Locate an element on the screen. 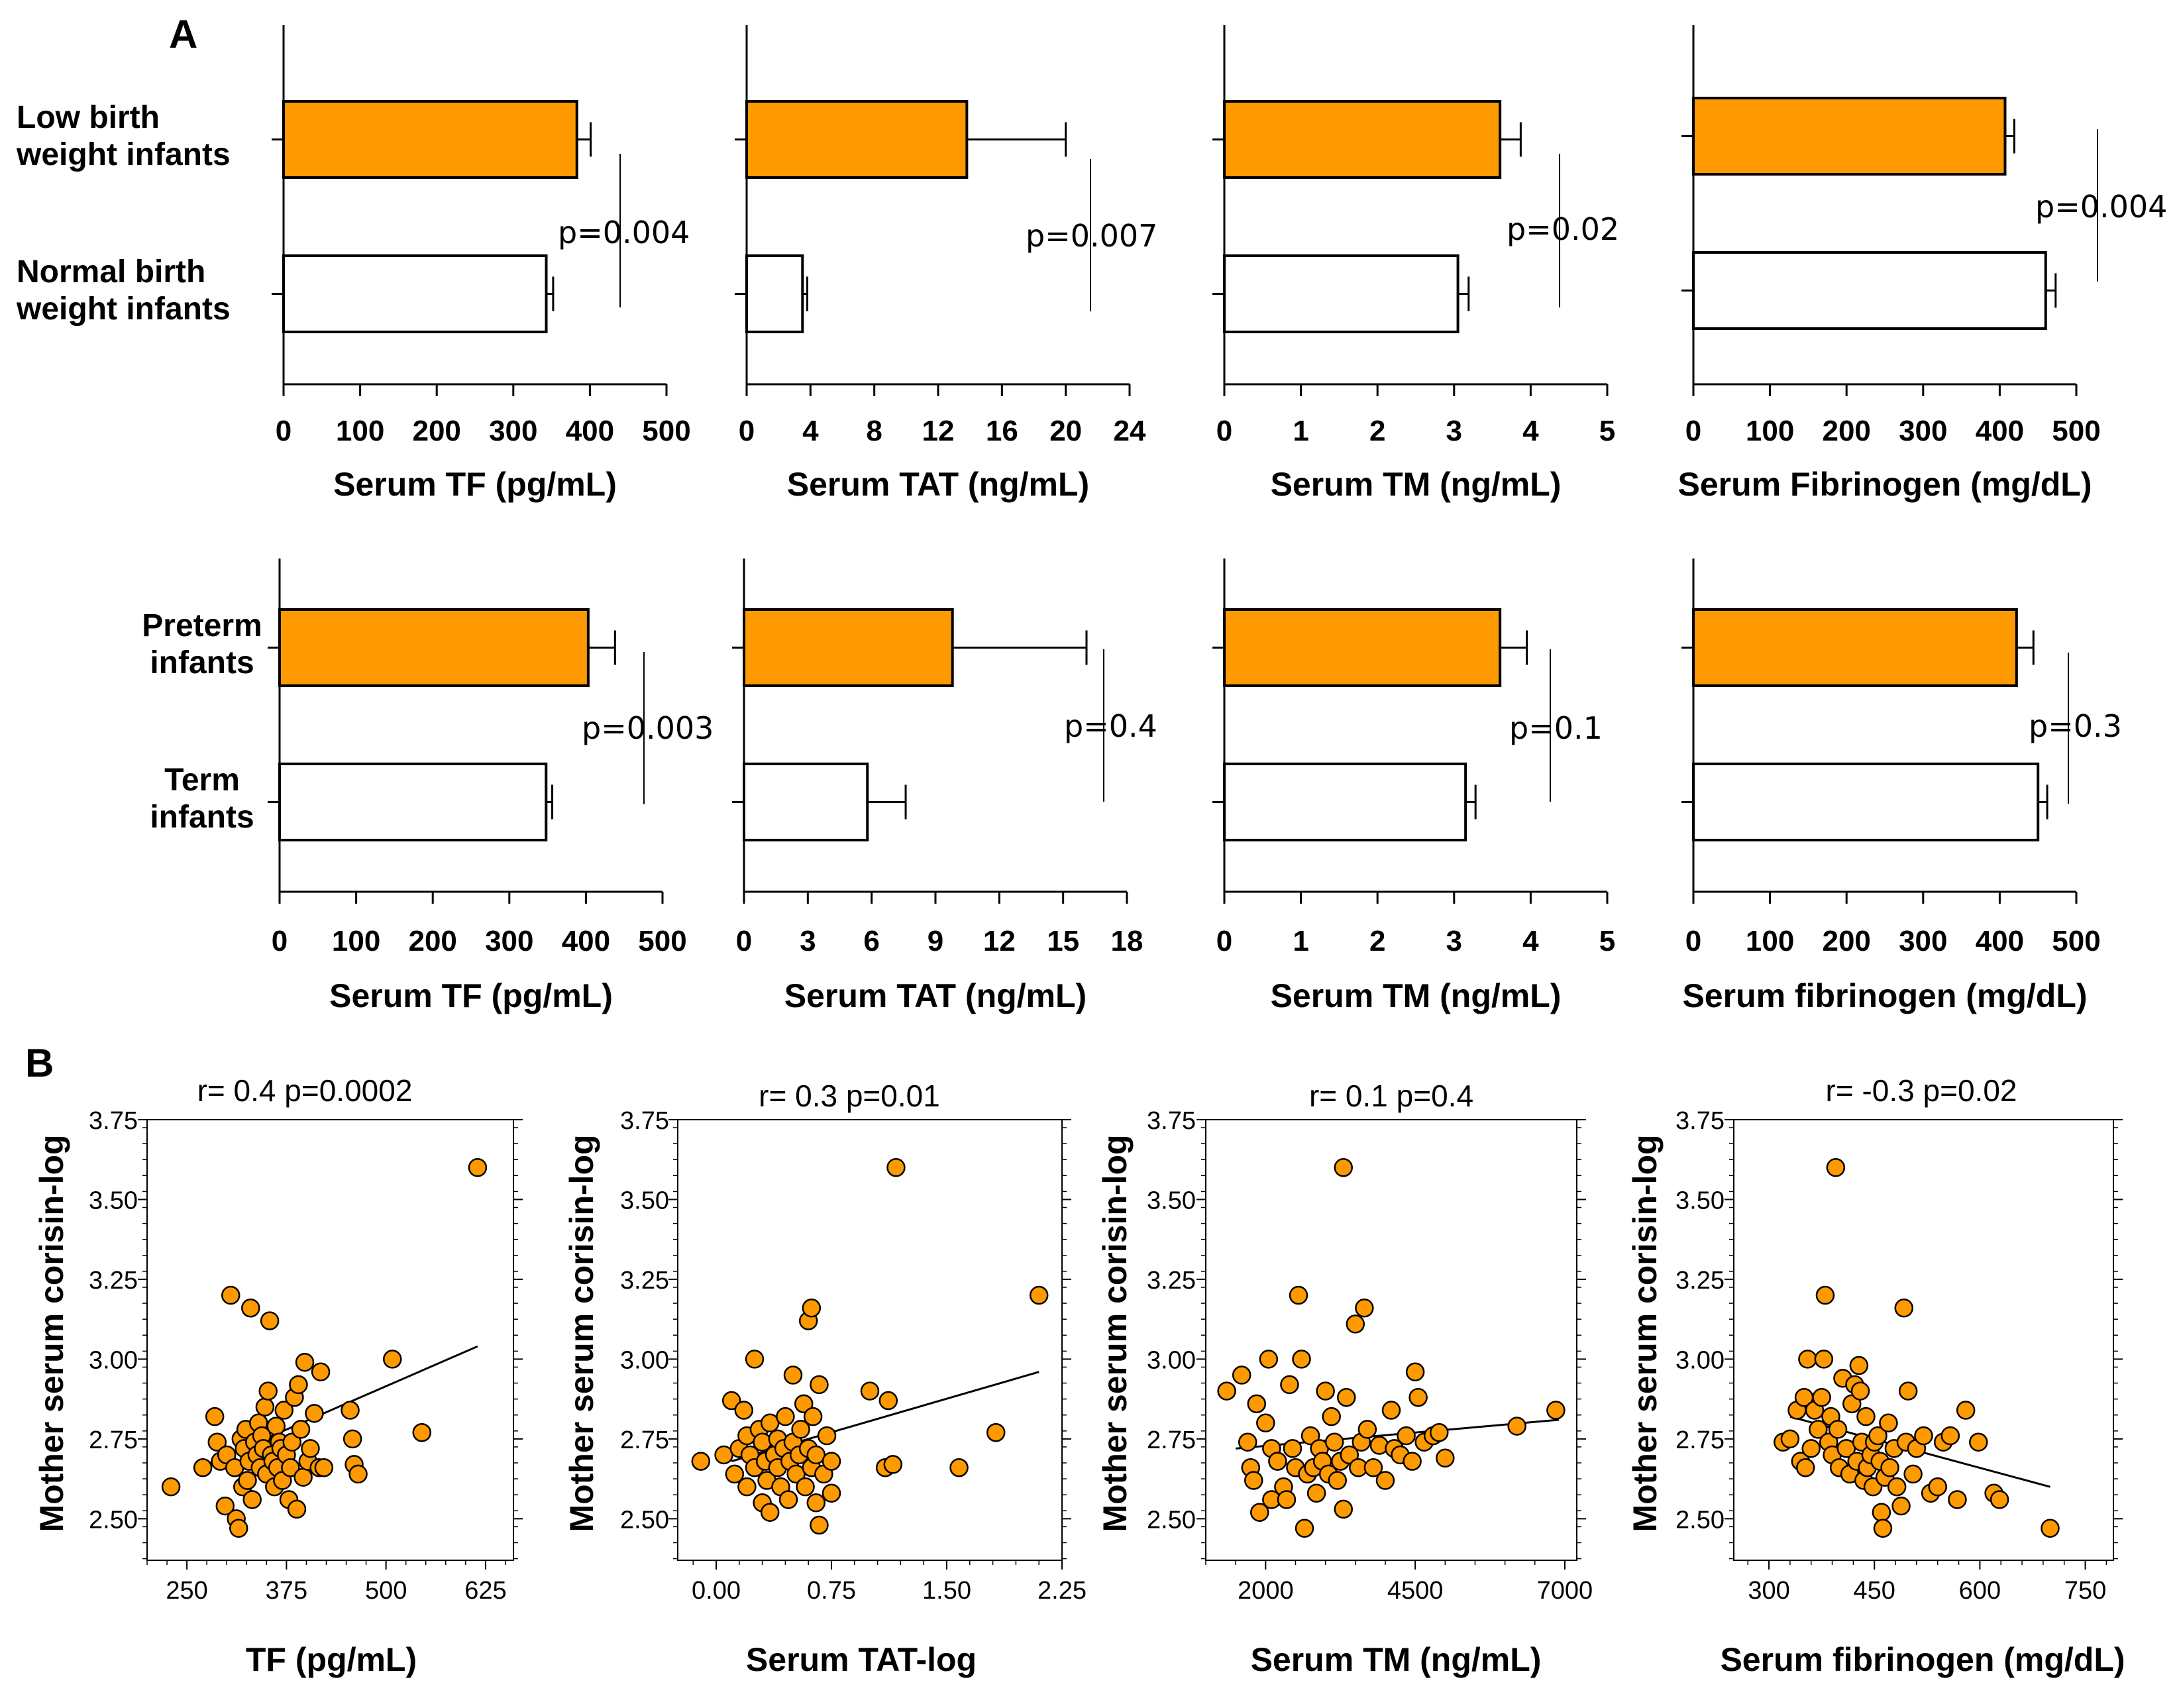  x-tick-label: 0.75 is located at coordinates (831, 1591).